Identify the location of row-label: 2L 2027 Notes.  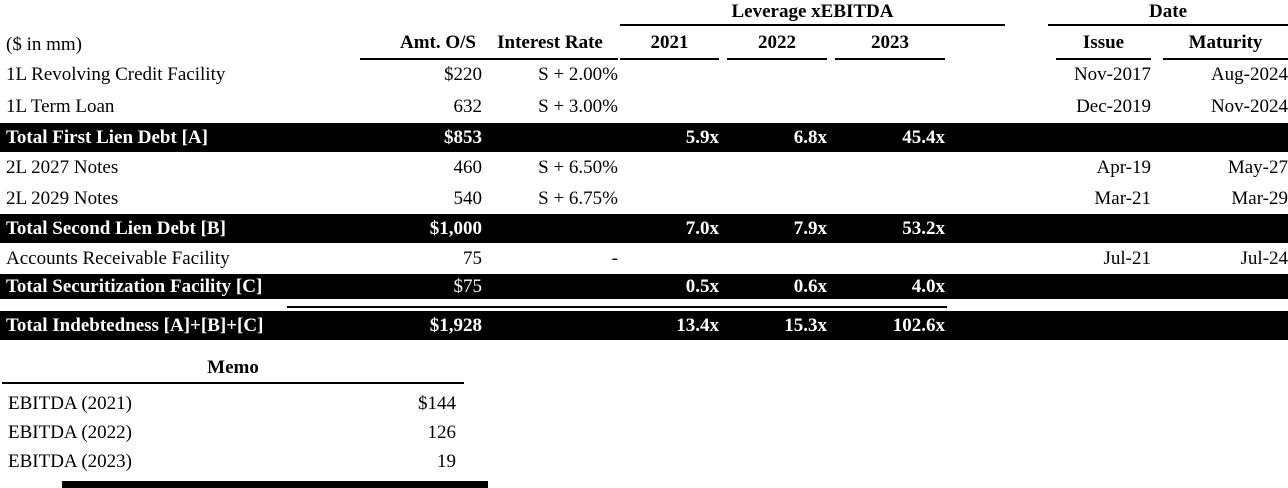
(62, 167).